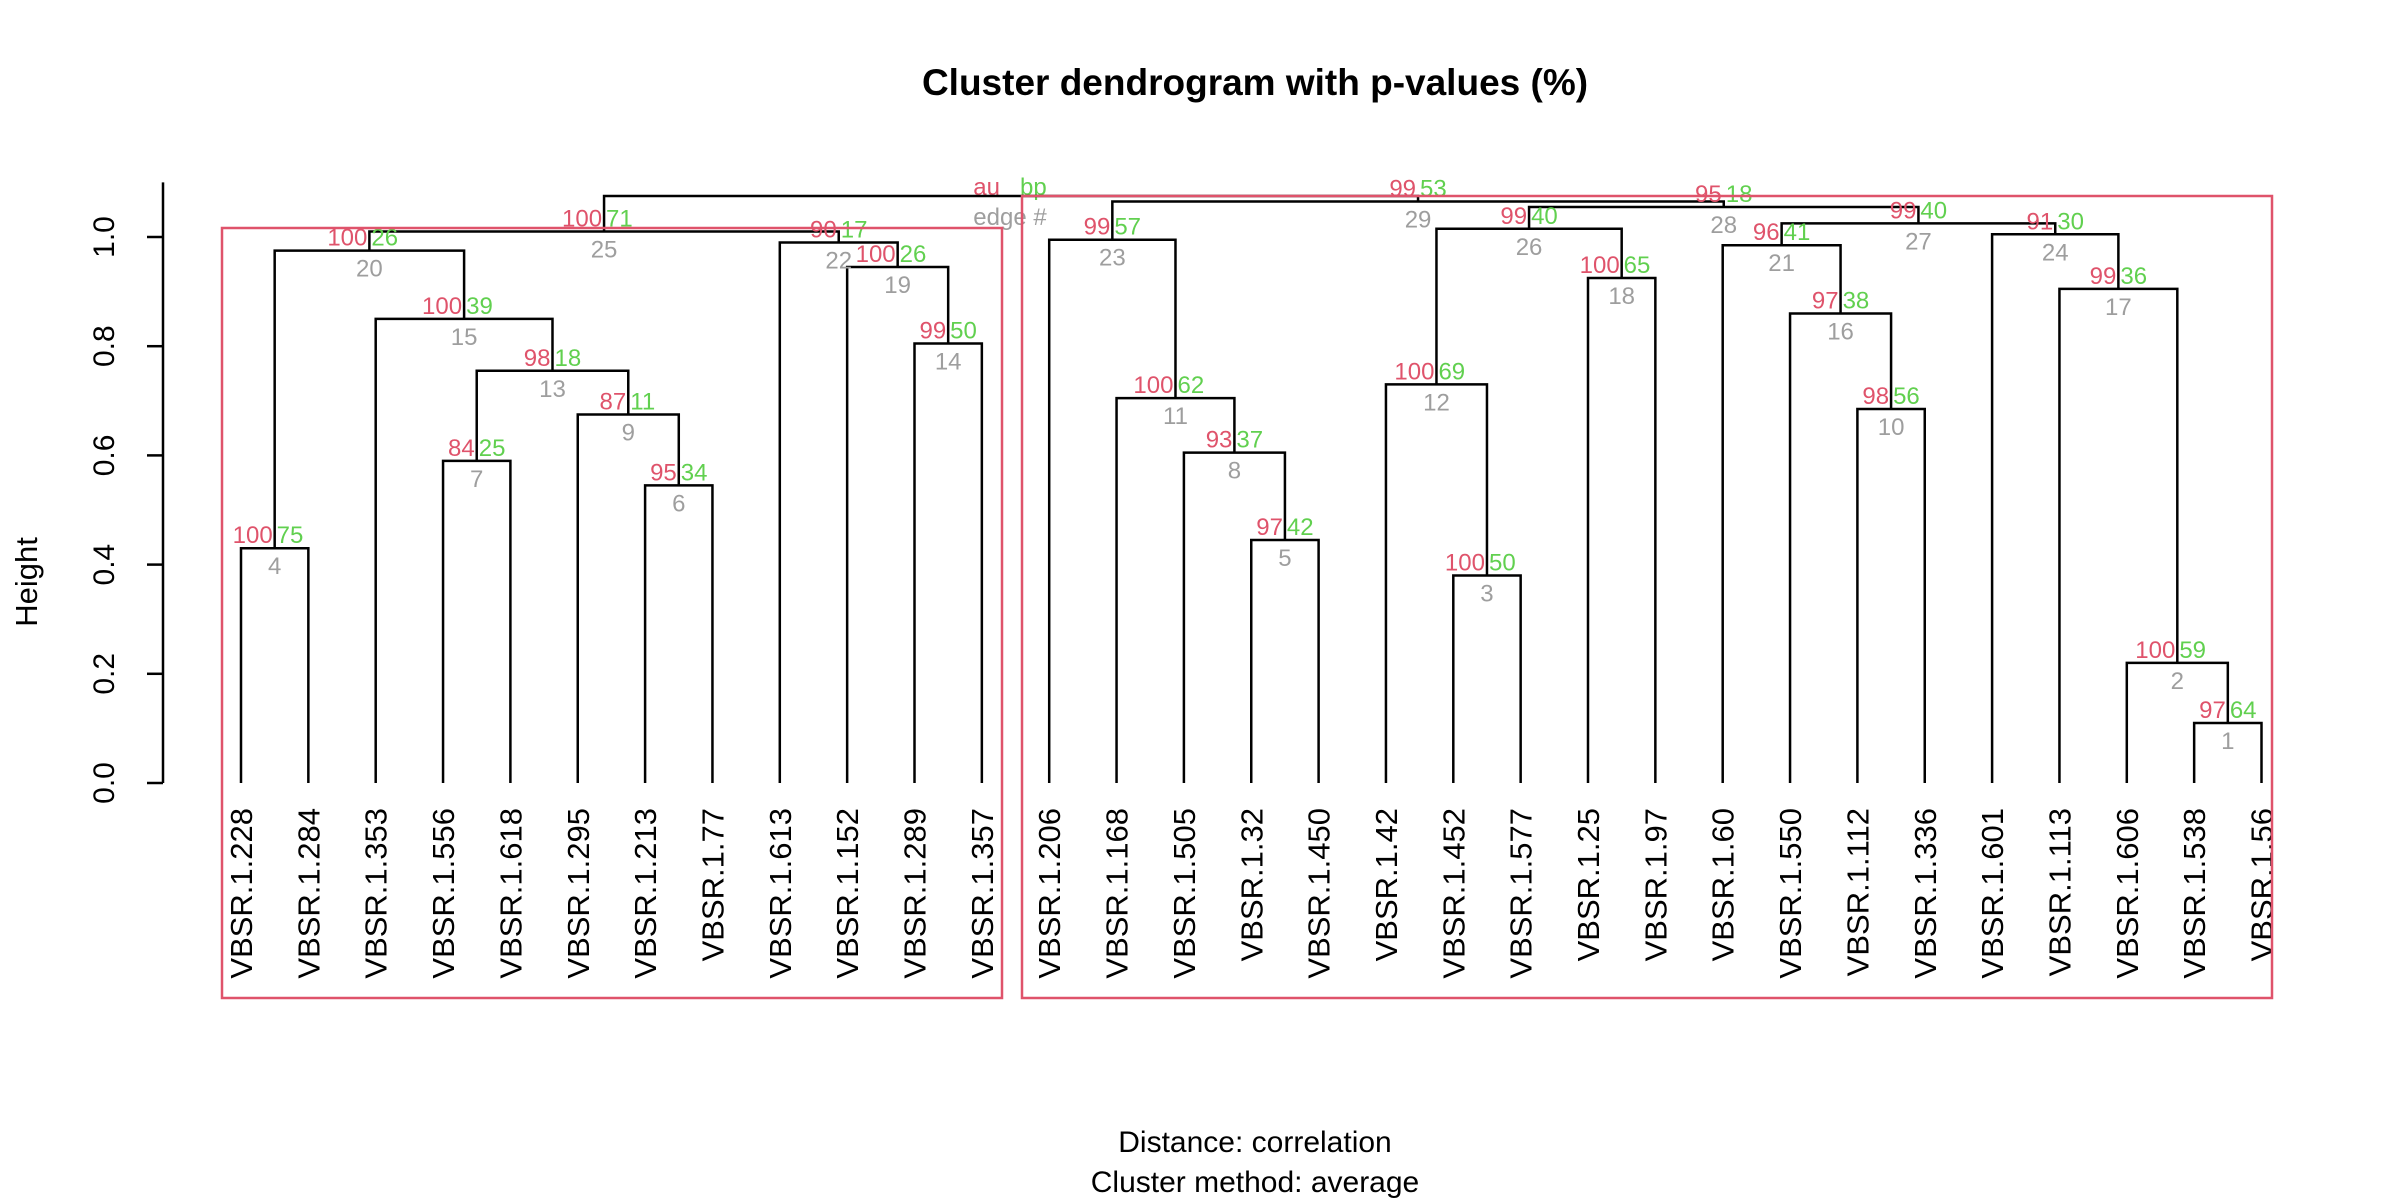  What do you see at coordinates (1502, 563) in the screenshot?
I see `bp-value: 50` at bounding box center [1502, 563].